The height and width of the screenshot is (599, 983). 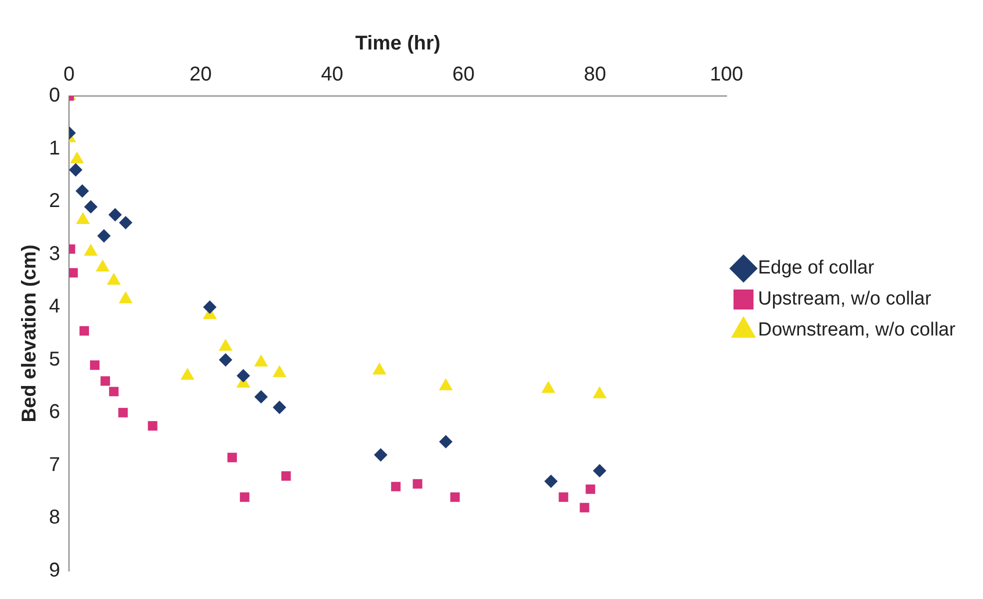 What do you see at coordinates (54, 253) in the screenshot?
I see `y-tick-label: 3` at bounding box center [54, 253].